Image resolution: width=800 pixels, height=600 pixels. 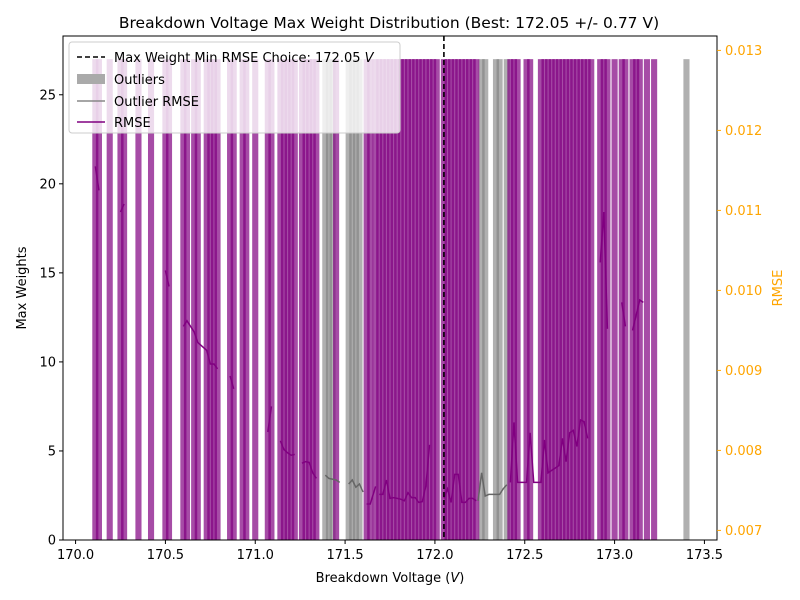 What do you see at coordinates (47, 273) in the screenshot?
I see `y-tick-label-3: 15` at bounding box center [47, 273].